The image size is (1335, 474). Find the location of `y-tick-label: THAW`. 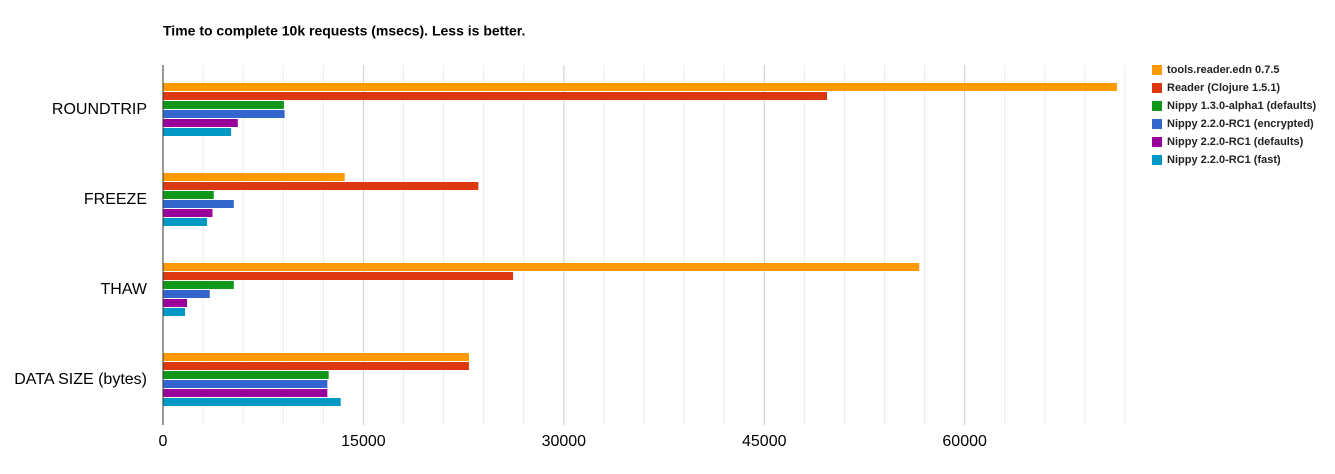

y-tick-label: THAW is located at coordinates (123, 289).